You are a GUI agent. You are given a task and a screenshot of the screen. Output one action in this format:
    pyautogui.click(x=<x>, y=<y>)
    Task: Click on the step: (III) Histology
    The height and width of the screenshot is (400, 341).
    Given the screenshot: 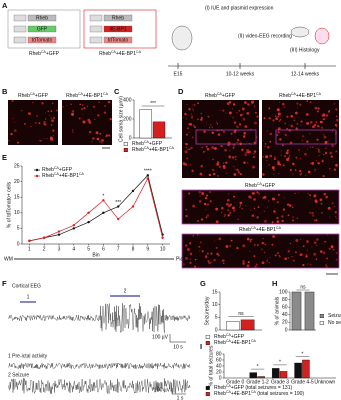 What is the action you would take?
    pyautogui.click(x=305, y=50)
    